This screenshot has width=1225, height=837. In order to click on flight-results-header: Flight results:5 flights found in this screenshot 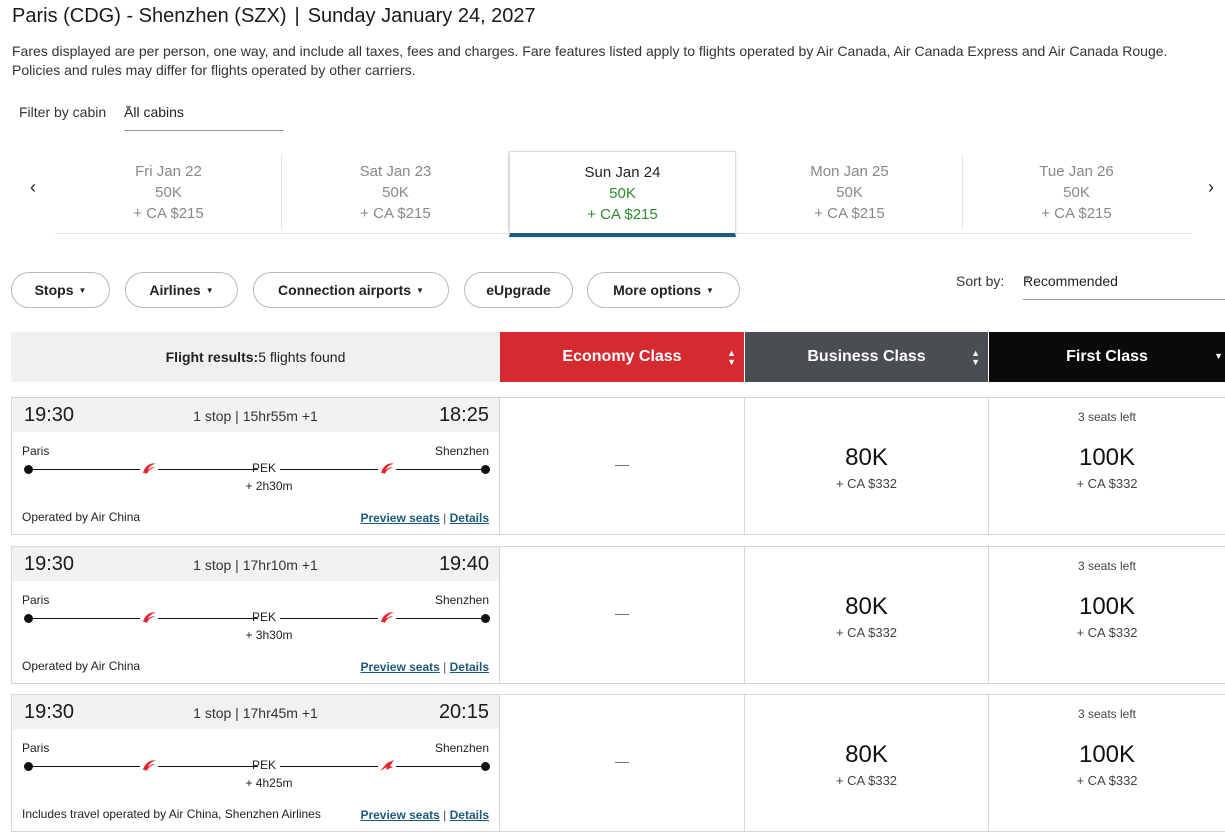, I will do `click(255, 357)`.